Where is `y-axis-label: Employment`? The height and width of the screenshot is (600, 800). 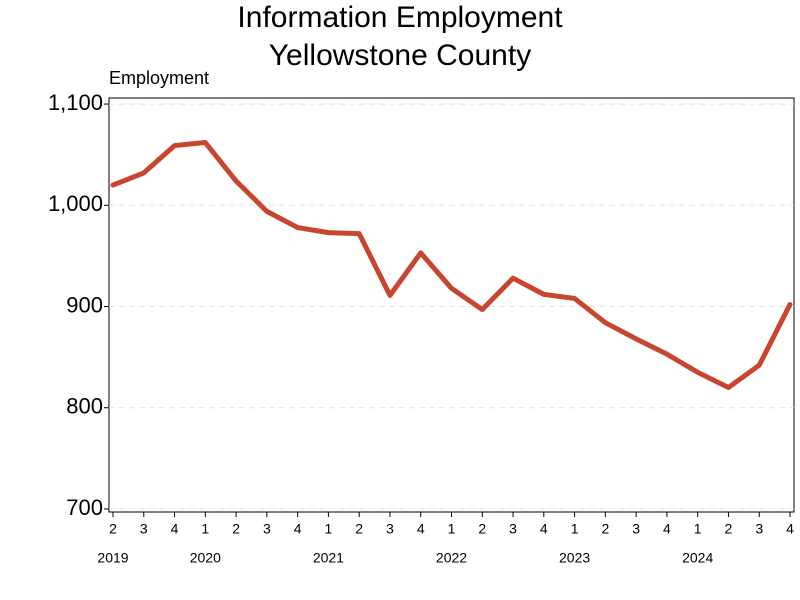
y-axis-label: Employment is located at coordinates (159, 78).